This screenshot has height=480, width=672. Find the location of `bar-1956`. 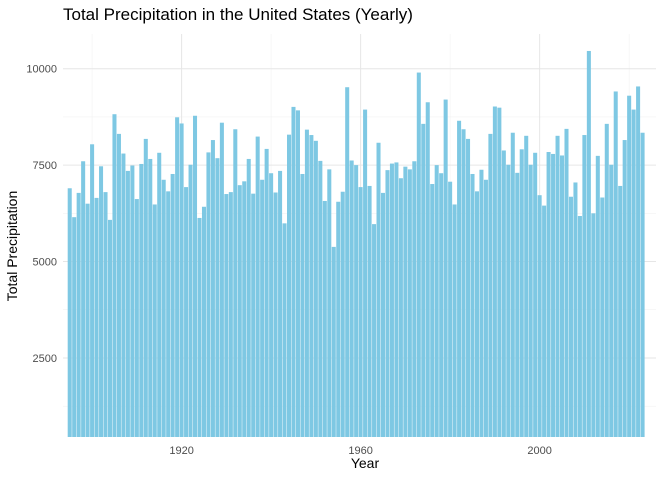

bar-1956 is located at coordinates (342, 314).